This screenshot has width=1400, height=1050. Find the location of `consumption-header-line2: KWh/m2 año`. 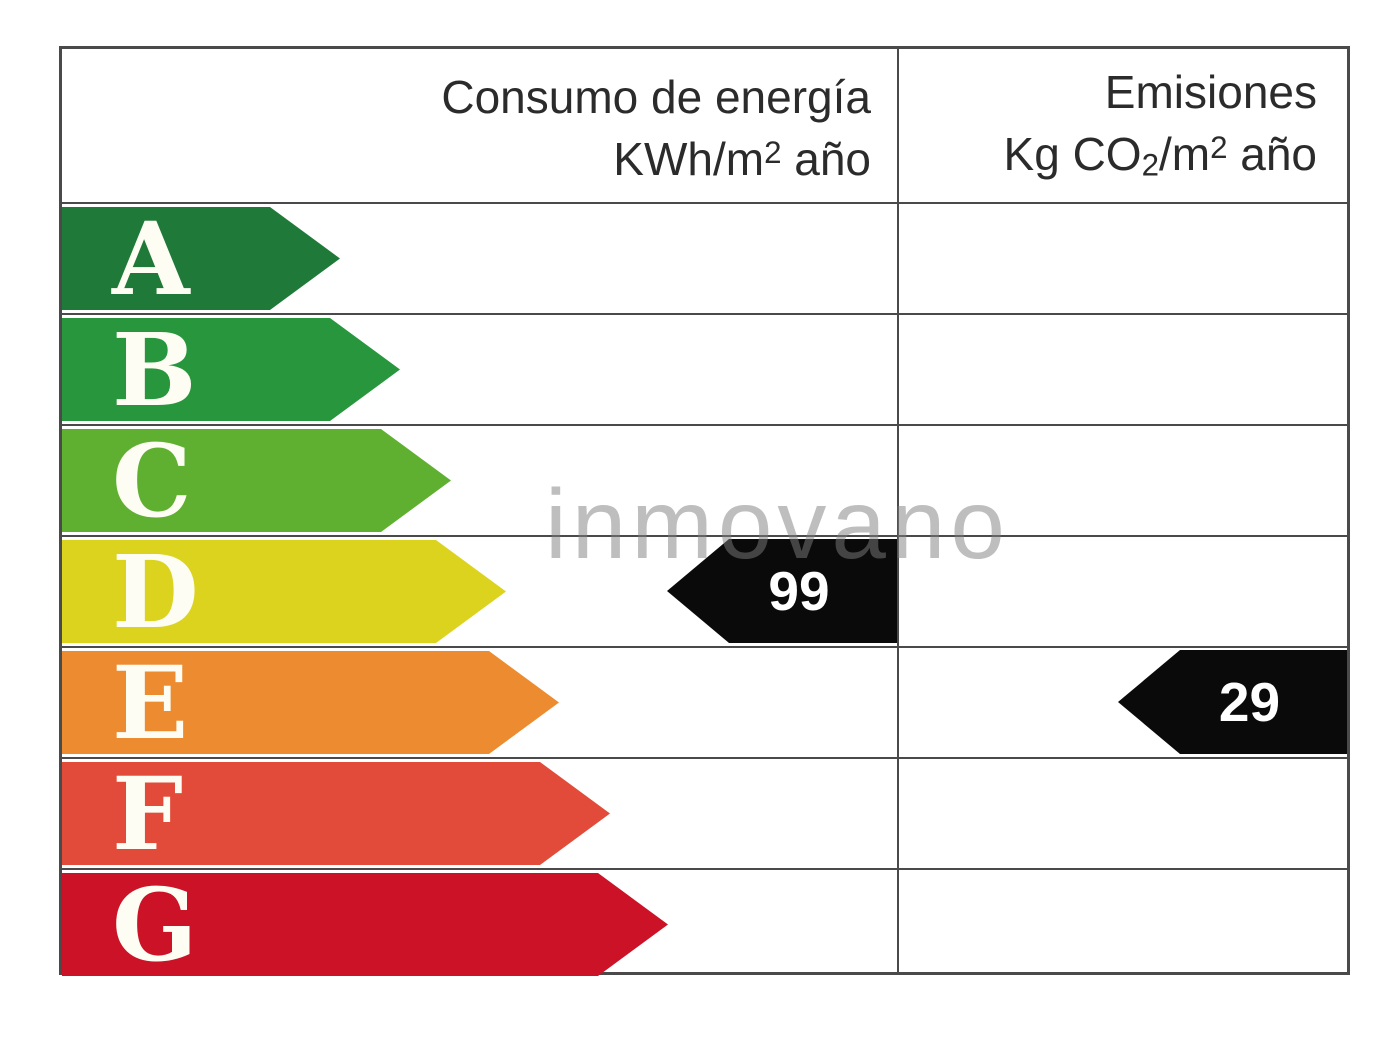

consumption-header-line2: KWh/m2 año is located at coordinates (742, 158).